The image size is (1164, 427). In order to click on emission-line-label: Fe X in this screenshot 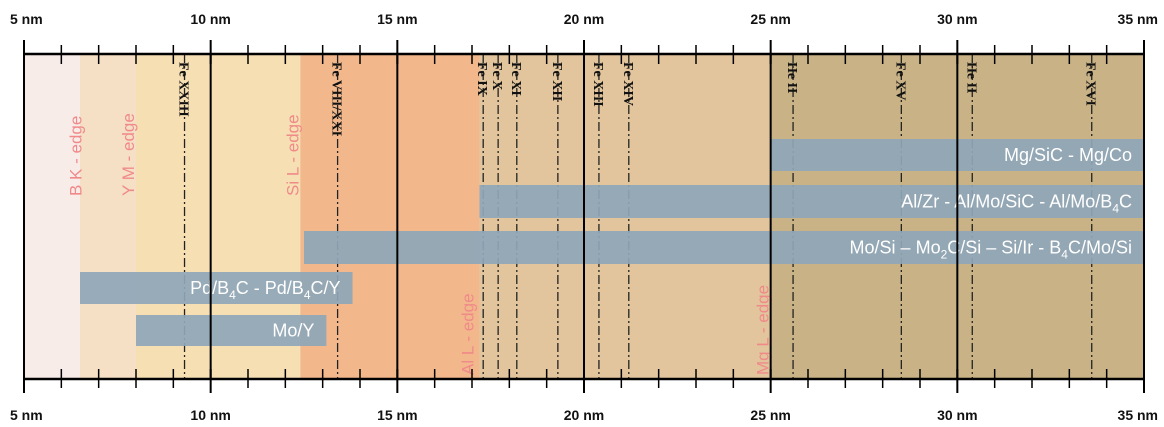, I will do `click(496, 76)`.